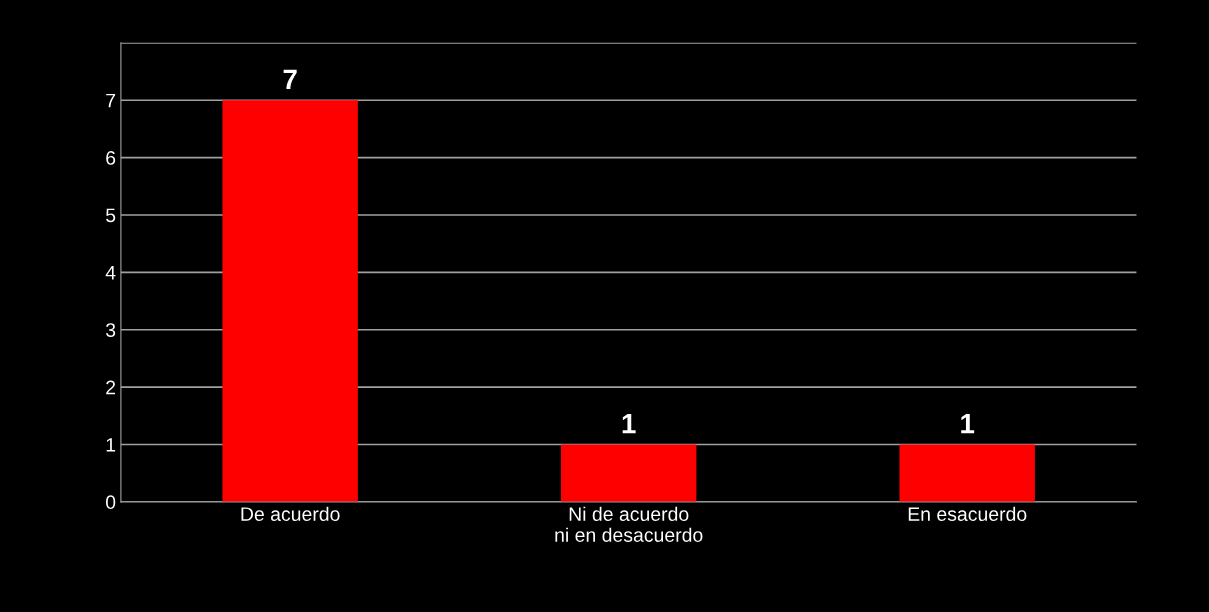  I want to click on x-tick-label: De acuerdo, so click(290, 513).